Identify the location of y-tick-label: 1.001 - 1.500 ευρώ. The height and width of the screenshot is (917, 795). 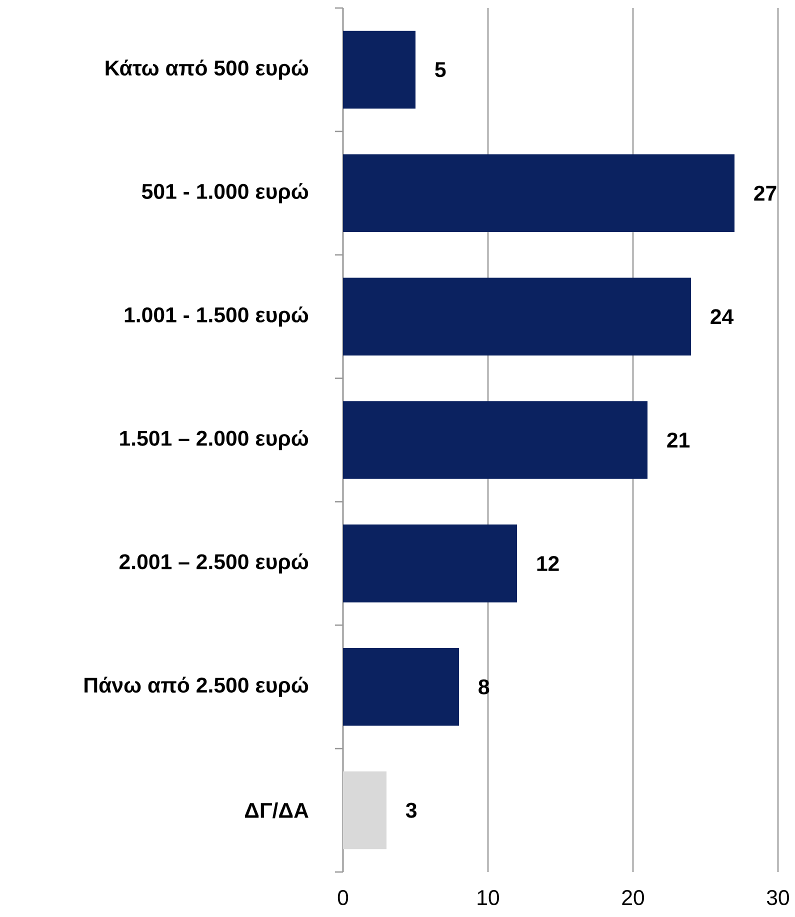
(216, 316).